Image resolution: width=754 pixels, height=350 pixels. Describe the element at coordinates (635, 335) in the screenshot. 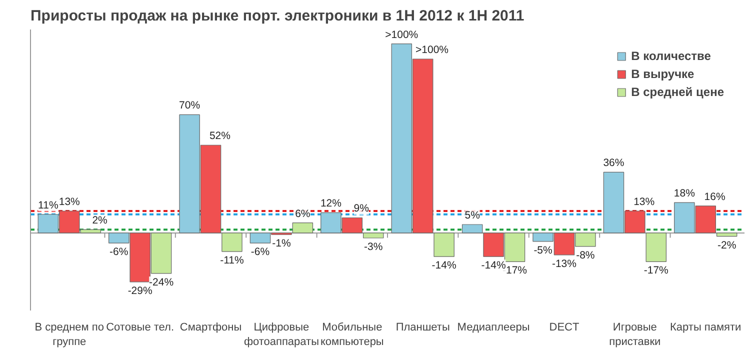

I see `x-tick-label: Игровые приставки` at that location.